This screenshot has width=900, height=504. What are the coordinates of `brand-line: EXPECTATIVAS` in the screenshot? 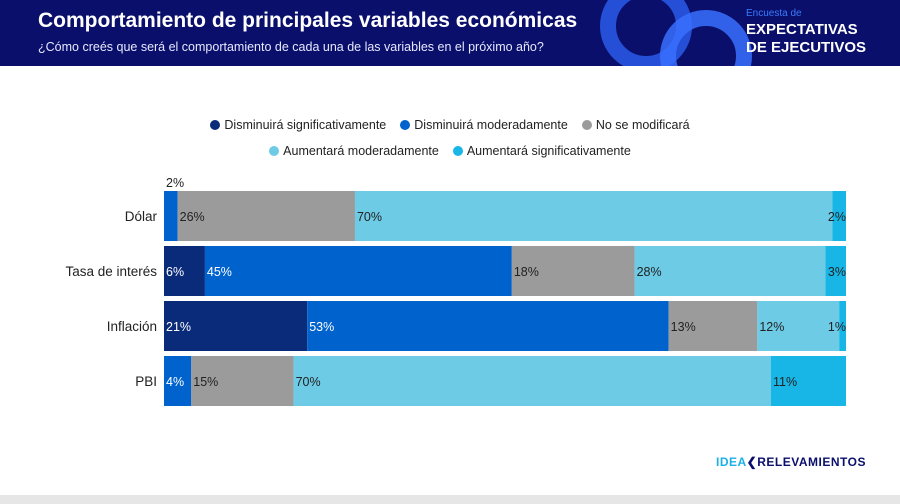 It's located at (802, 29).